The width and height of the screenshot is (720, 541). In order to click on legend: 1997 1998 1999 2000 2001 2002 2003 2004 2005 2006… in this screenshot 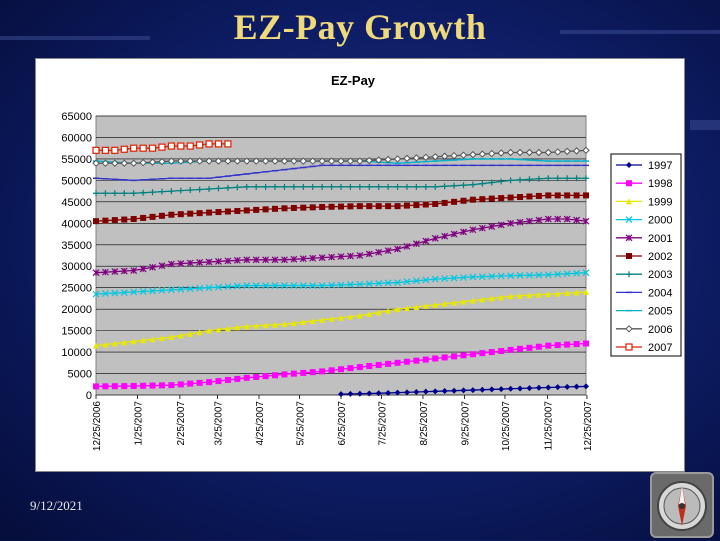, I will do `click(644, 257)`.